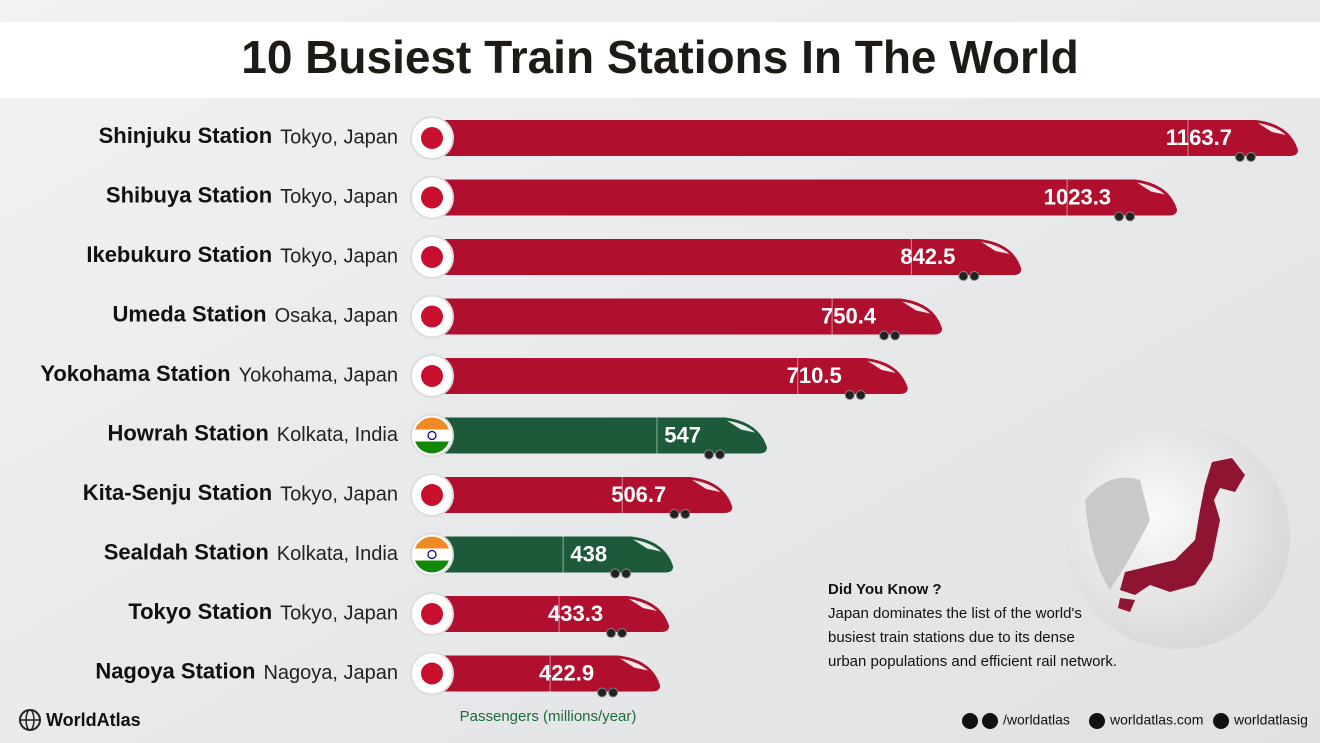 The width and height of the screenshot is (1320, 743). What do you see at coordinates (814, 375) in the screenshot?
I see `value-label: 710.5` at bounding box center [814, 375].